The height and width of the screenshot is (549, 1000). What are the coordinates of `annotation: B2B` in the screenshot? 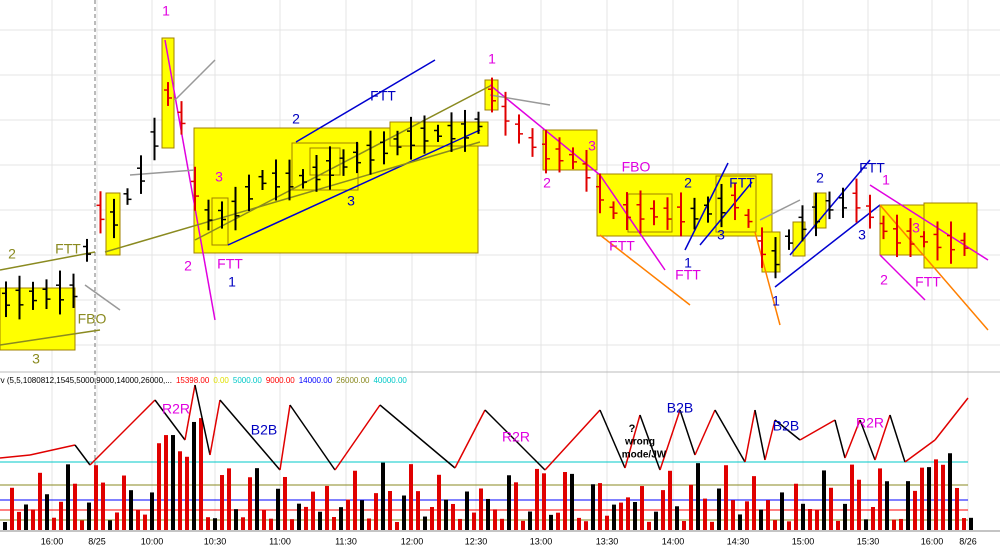 It's located at (680, 408).